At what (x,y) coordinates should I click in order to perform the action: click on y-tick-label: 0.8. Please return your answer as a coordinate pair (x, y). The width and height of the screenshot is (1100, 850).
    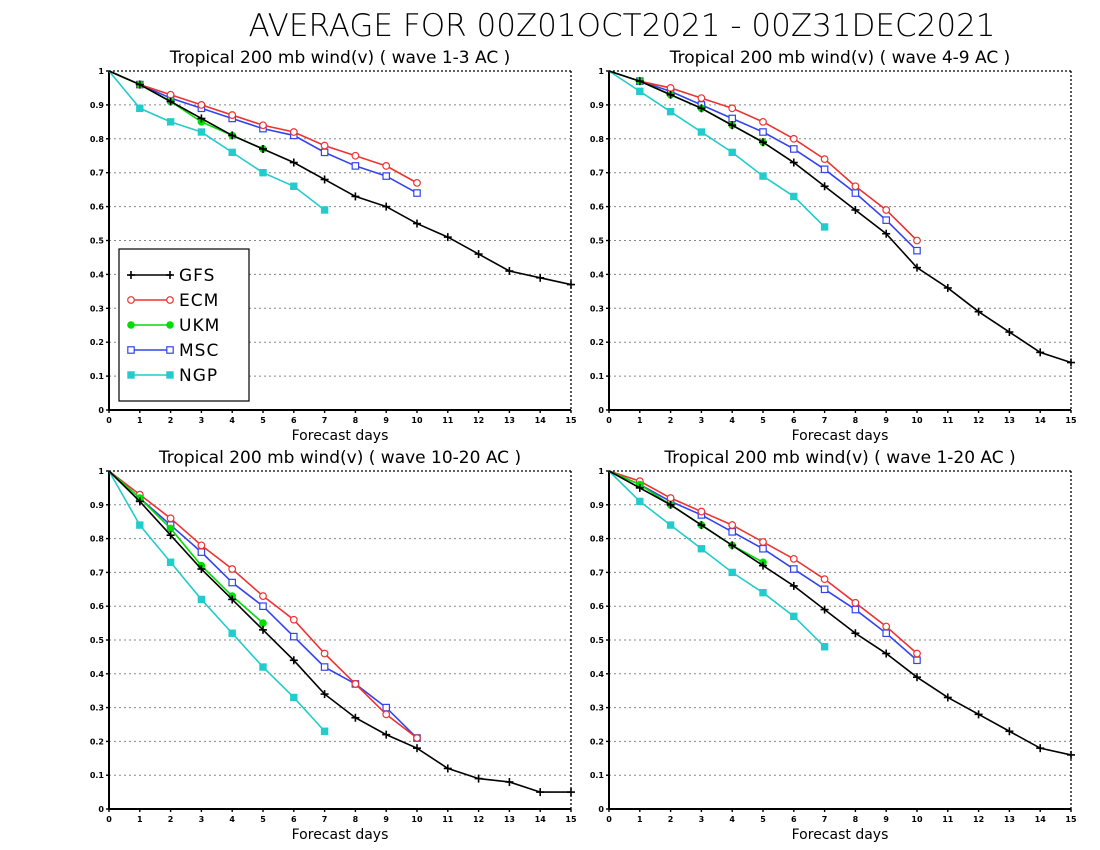
    Looking at the image, I should click on (597, 539).